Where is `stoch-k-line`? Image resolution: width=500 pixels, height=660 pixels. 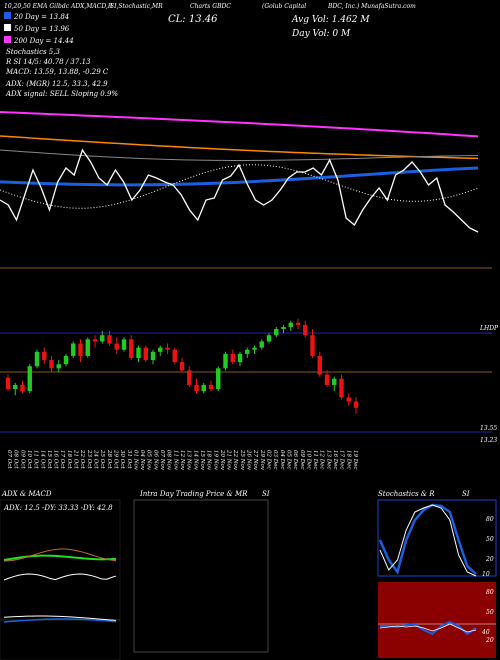
stoch-k-line is located at coordinates (427, 539).